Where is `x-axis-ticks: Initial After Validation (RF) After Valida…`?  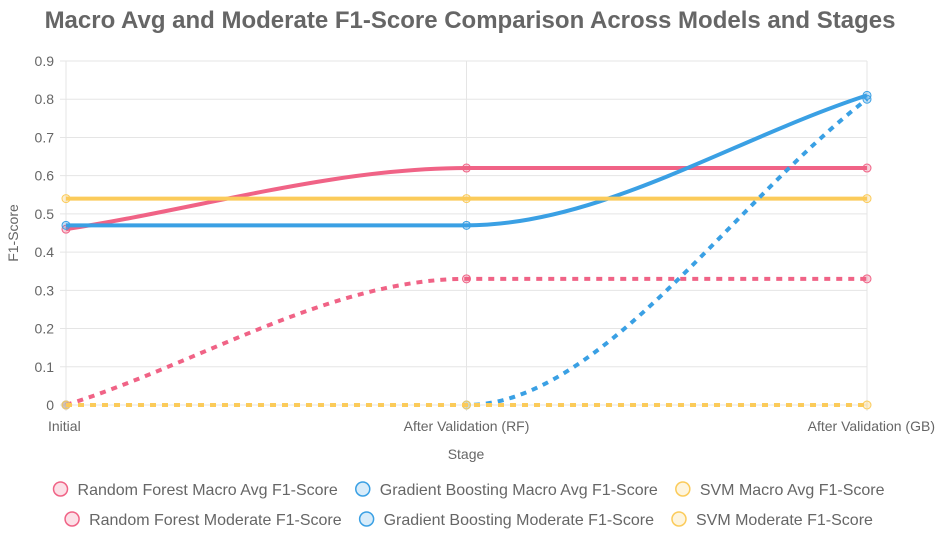
x-axis-ticks: Initial After Validation (RF) After Valida… is located at coordinates (491, 426).